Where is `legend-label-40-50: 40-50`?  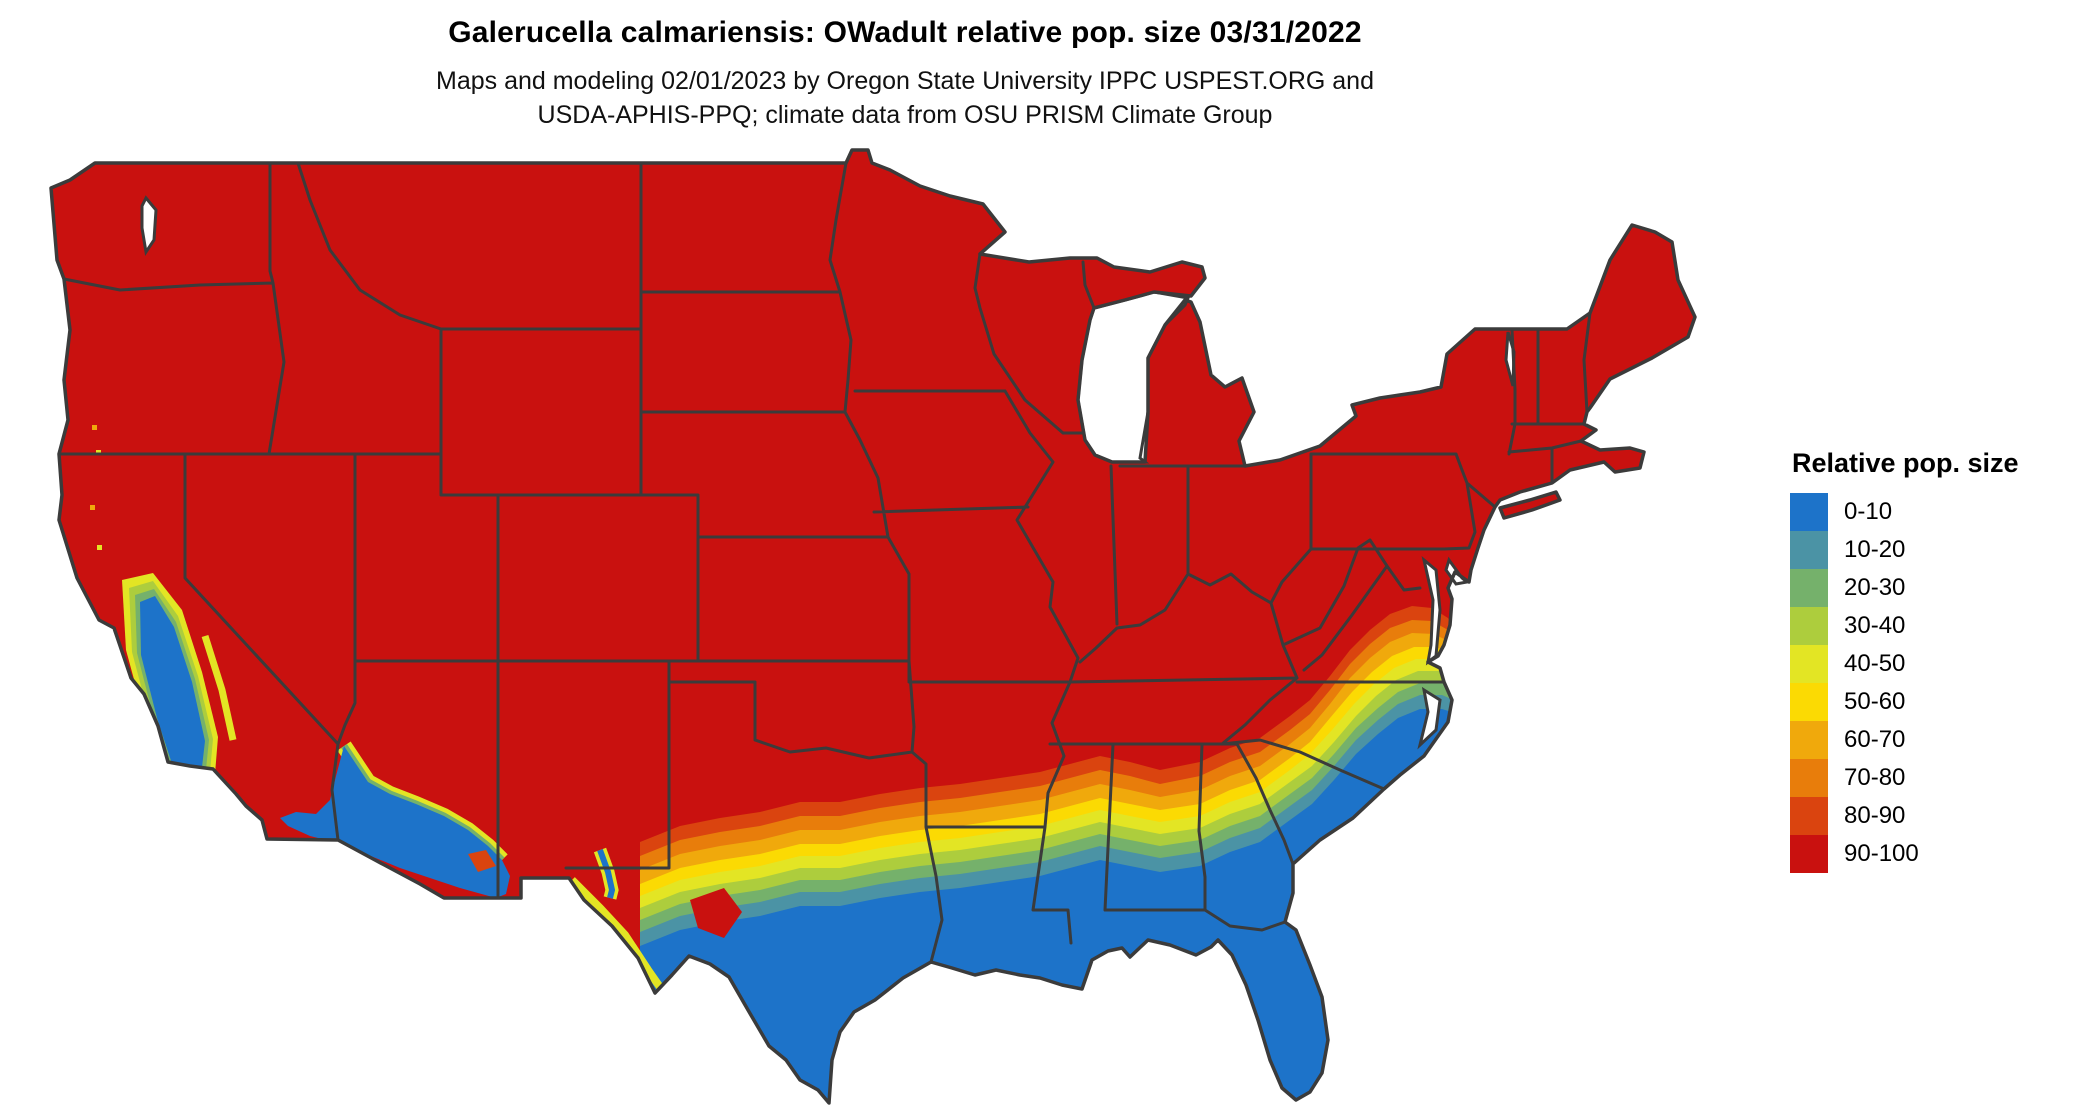
legend-label-40-50: 40-50 is located at coordinates (1875, 663).